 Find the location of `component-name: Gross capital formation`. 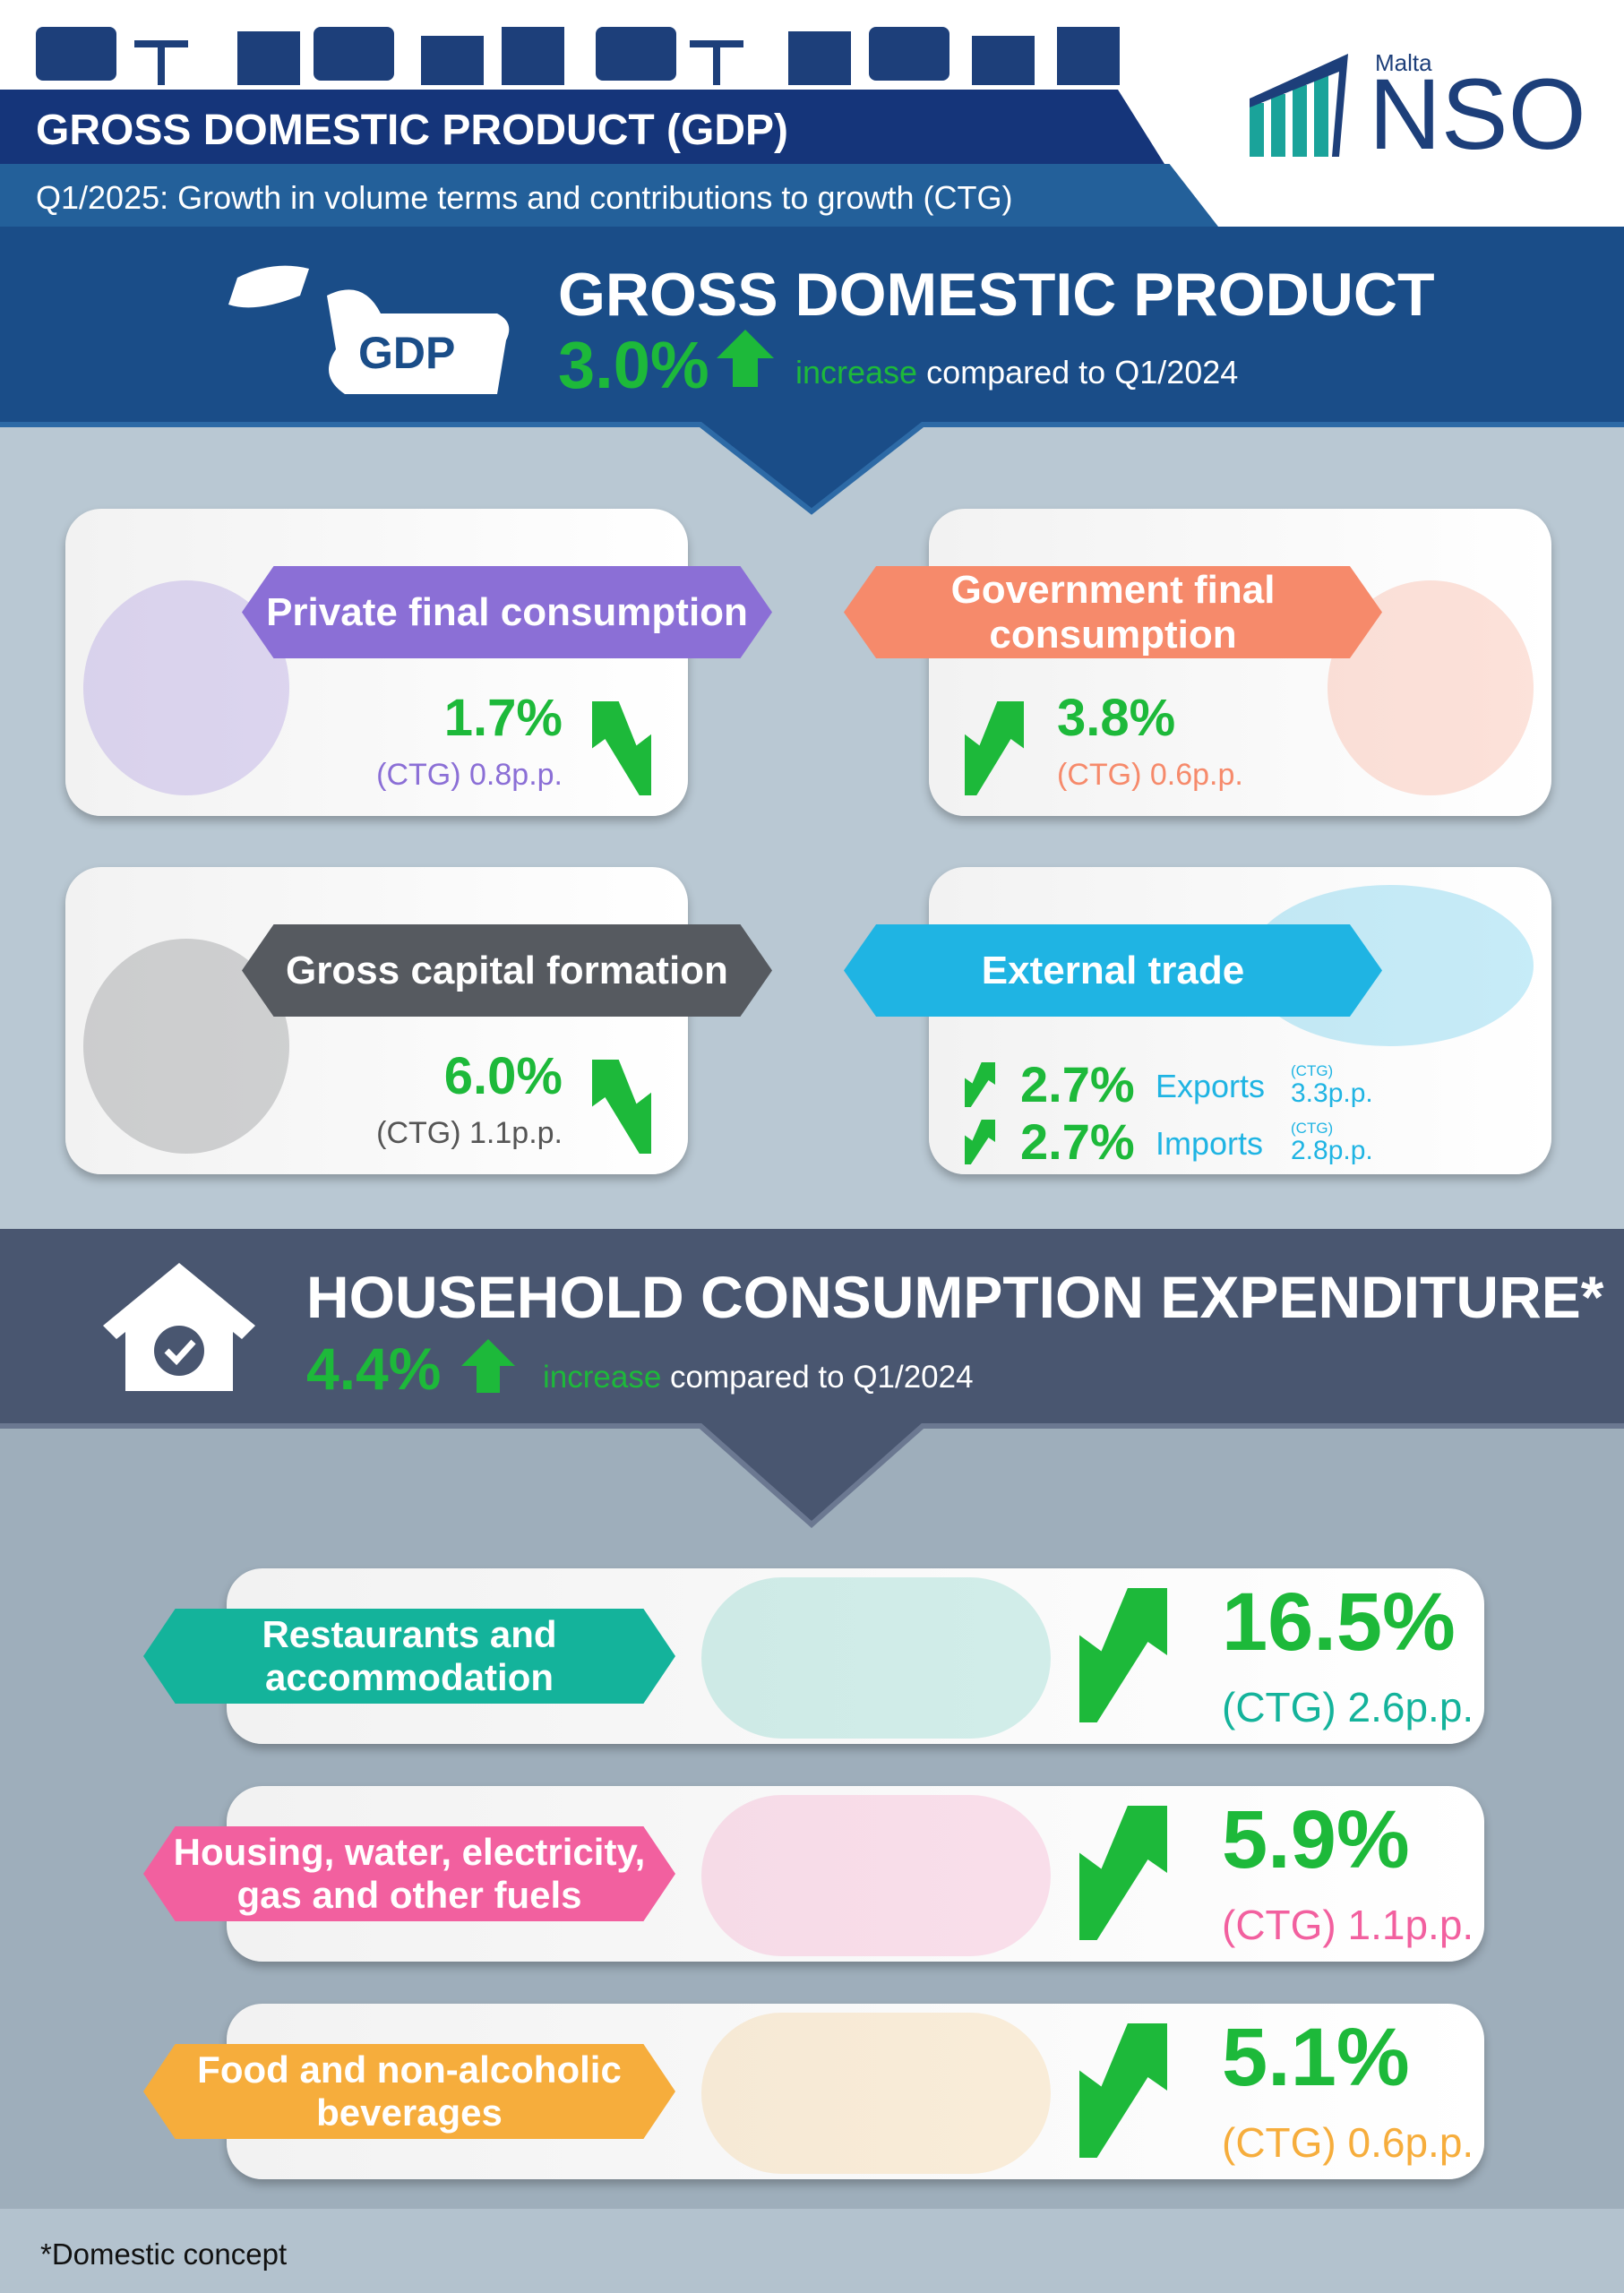

component-name: Gross capital formation is located at coordinates (507, 970).